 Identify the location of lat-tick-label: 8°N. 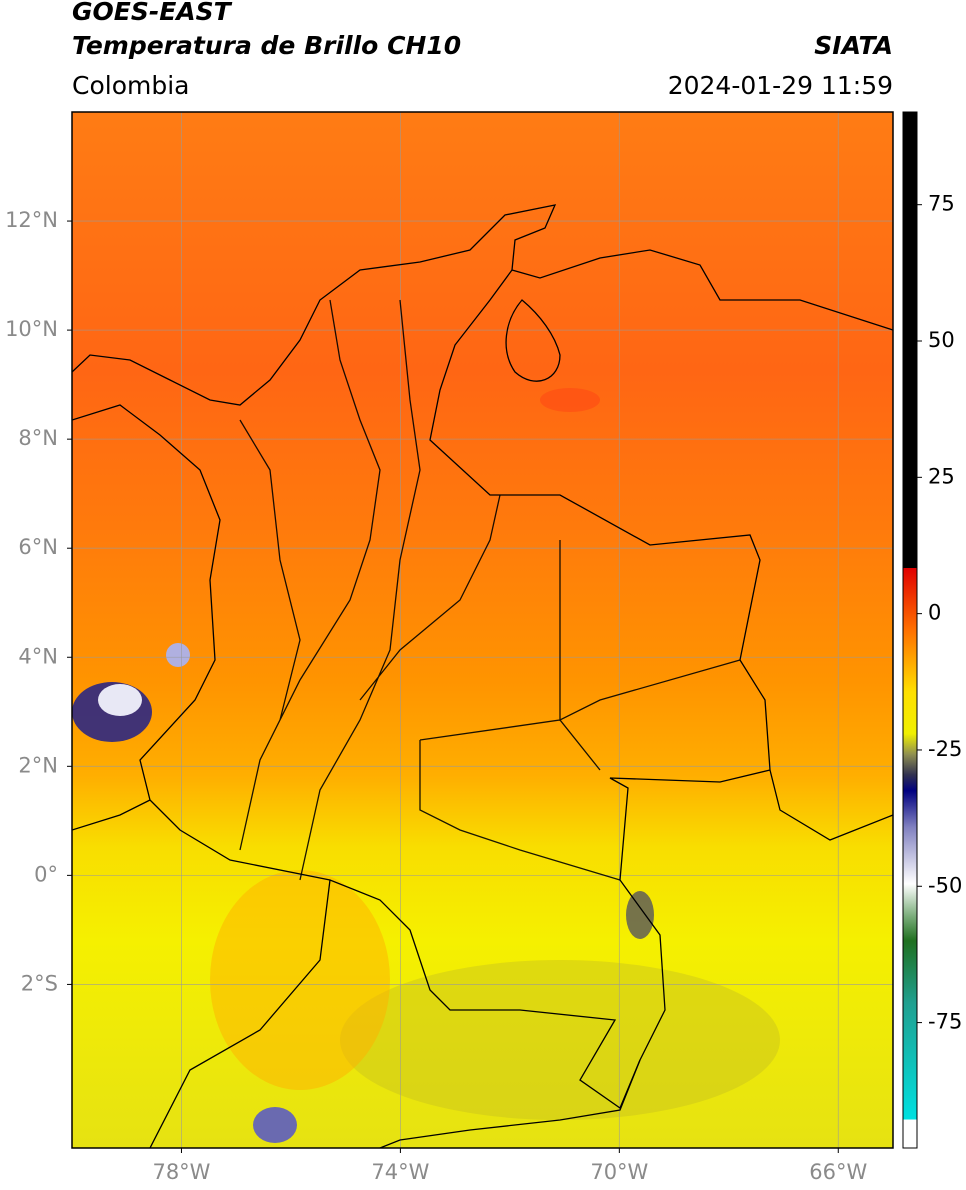
(38, 438).